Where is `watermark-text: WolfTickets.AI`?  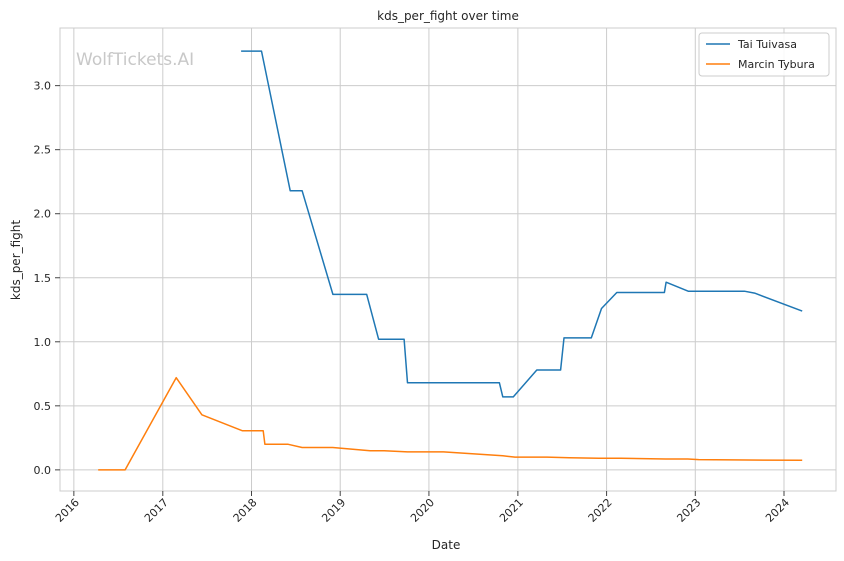 watermark-text: WolfTickets.AI is located at coordinates (135, 60).